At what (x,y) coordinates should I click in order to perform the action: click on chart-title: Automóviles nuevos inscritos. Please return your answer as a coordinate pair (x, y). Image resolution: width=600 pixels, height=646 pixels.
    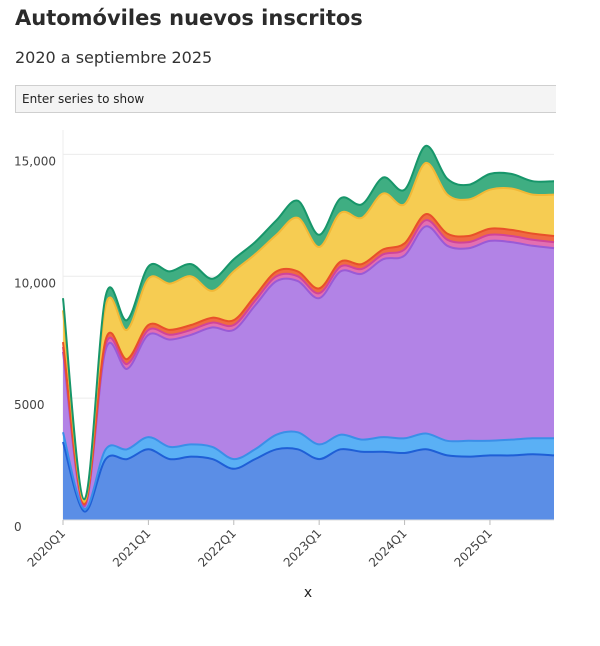
    Looking at the image, I should click on (189, 18).